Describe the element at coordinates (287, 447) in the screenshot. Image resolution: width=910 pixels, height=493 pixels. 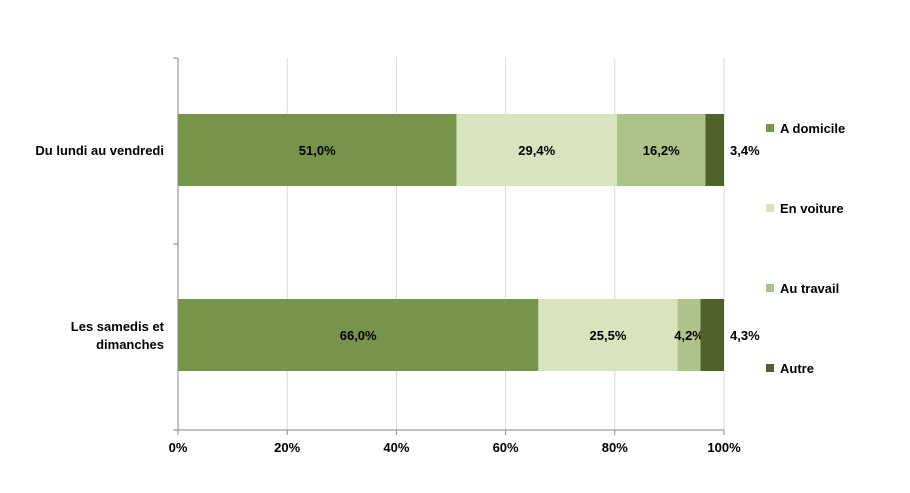
I see `x-tick-label: 20%` at that location.